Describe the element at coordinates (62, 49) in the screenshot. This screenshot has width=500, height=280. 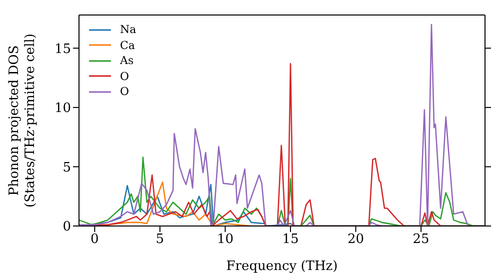
I see `y-tick-label: 15` at that location.